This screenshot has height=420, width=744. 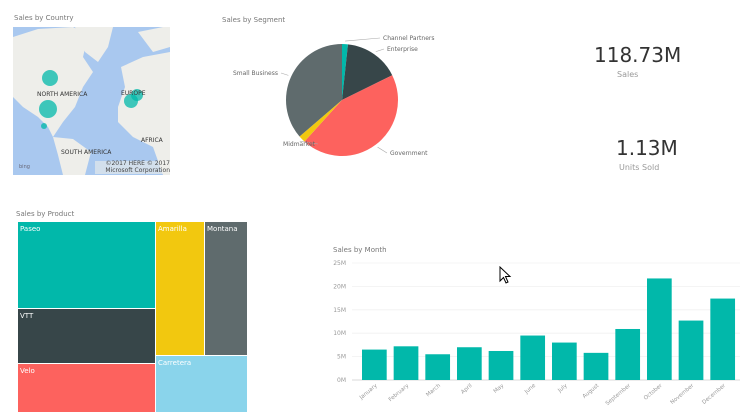 I want to click on y-tick-label: 15M, so click(x=339, y=310).